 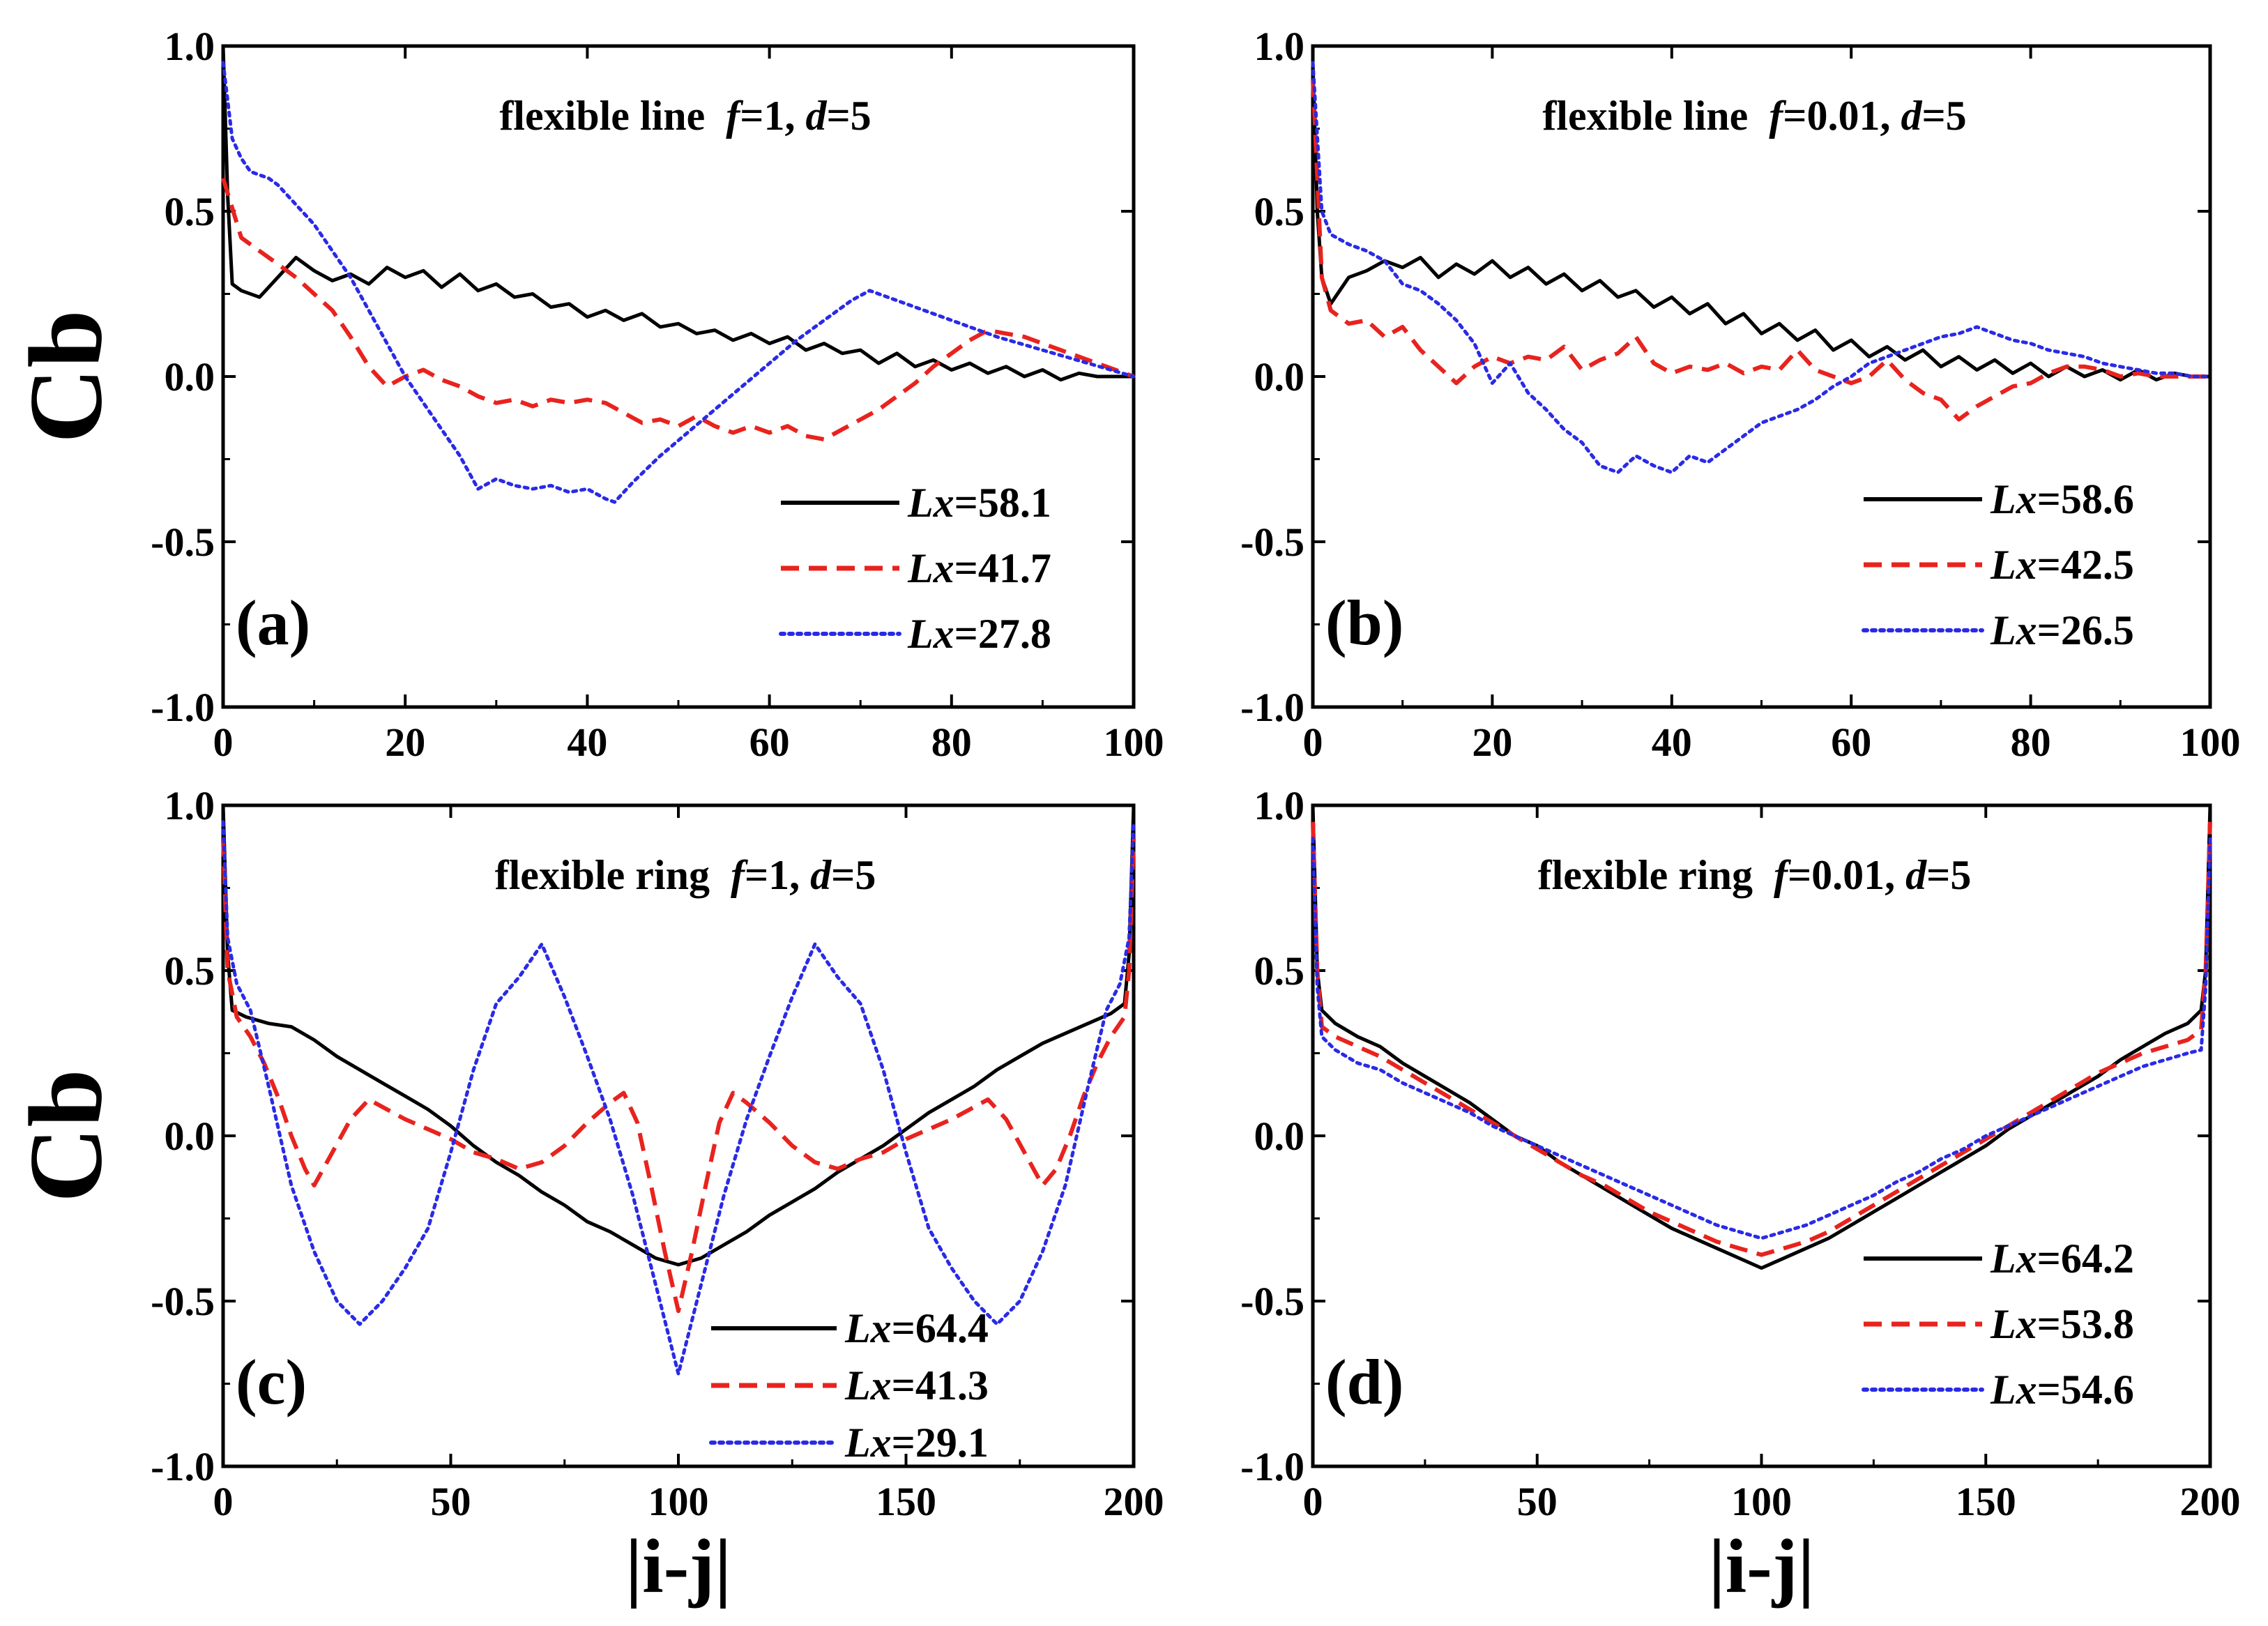 What do you see at coordinates (2062, 565) in the screenshot?
I see `legend-label-2: Lx=42.5` at bounding box center [2062, 565].